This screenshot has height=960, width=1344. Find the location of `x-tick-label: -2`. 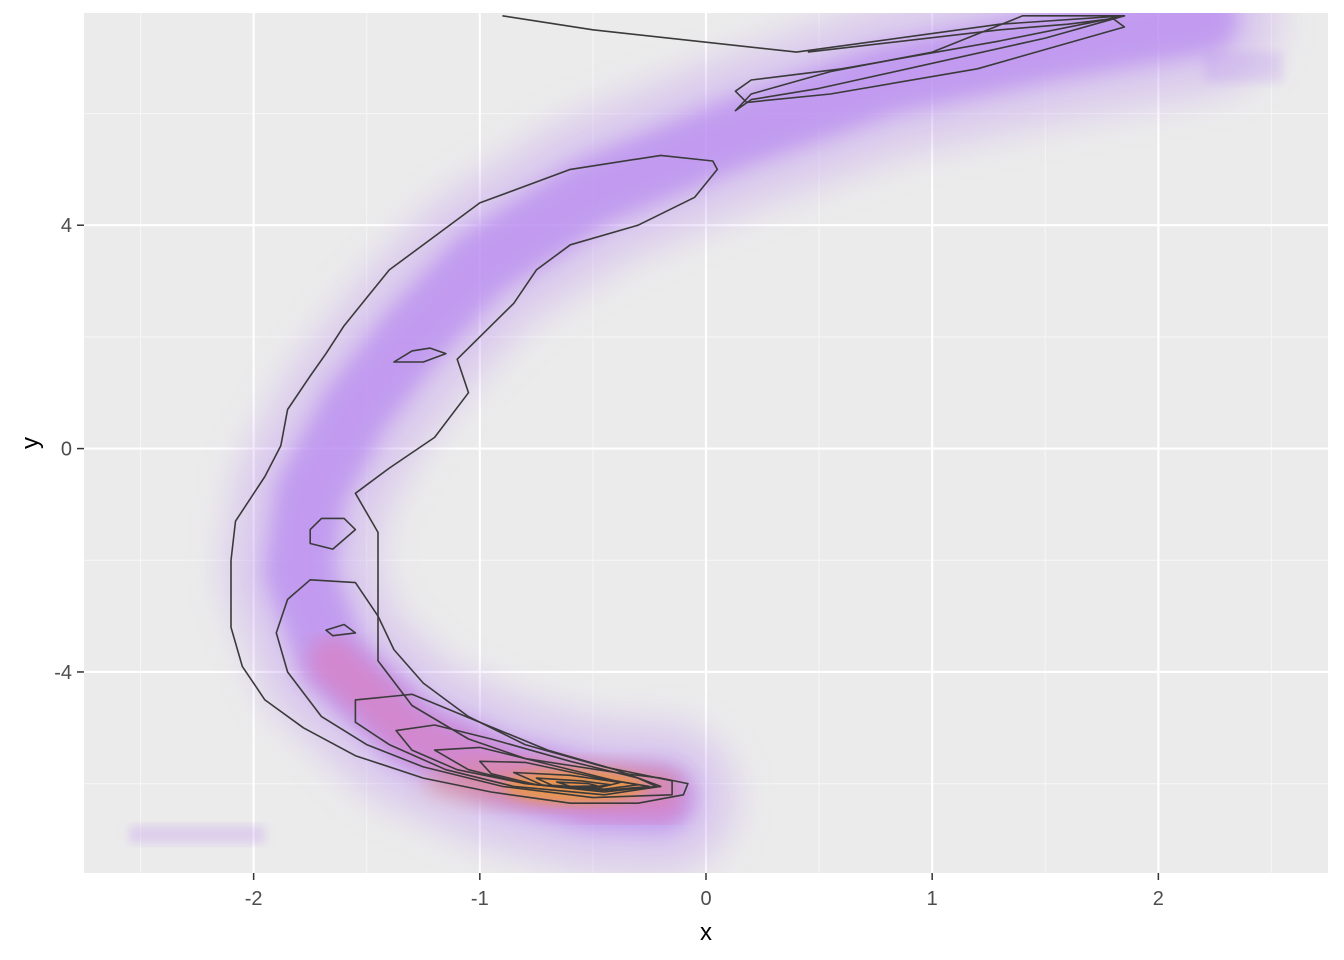

x-tick-label: -2 is located at coordinates (254, 899).